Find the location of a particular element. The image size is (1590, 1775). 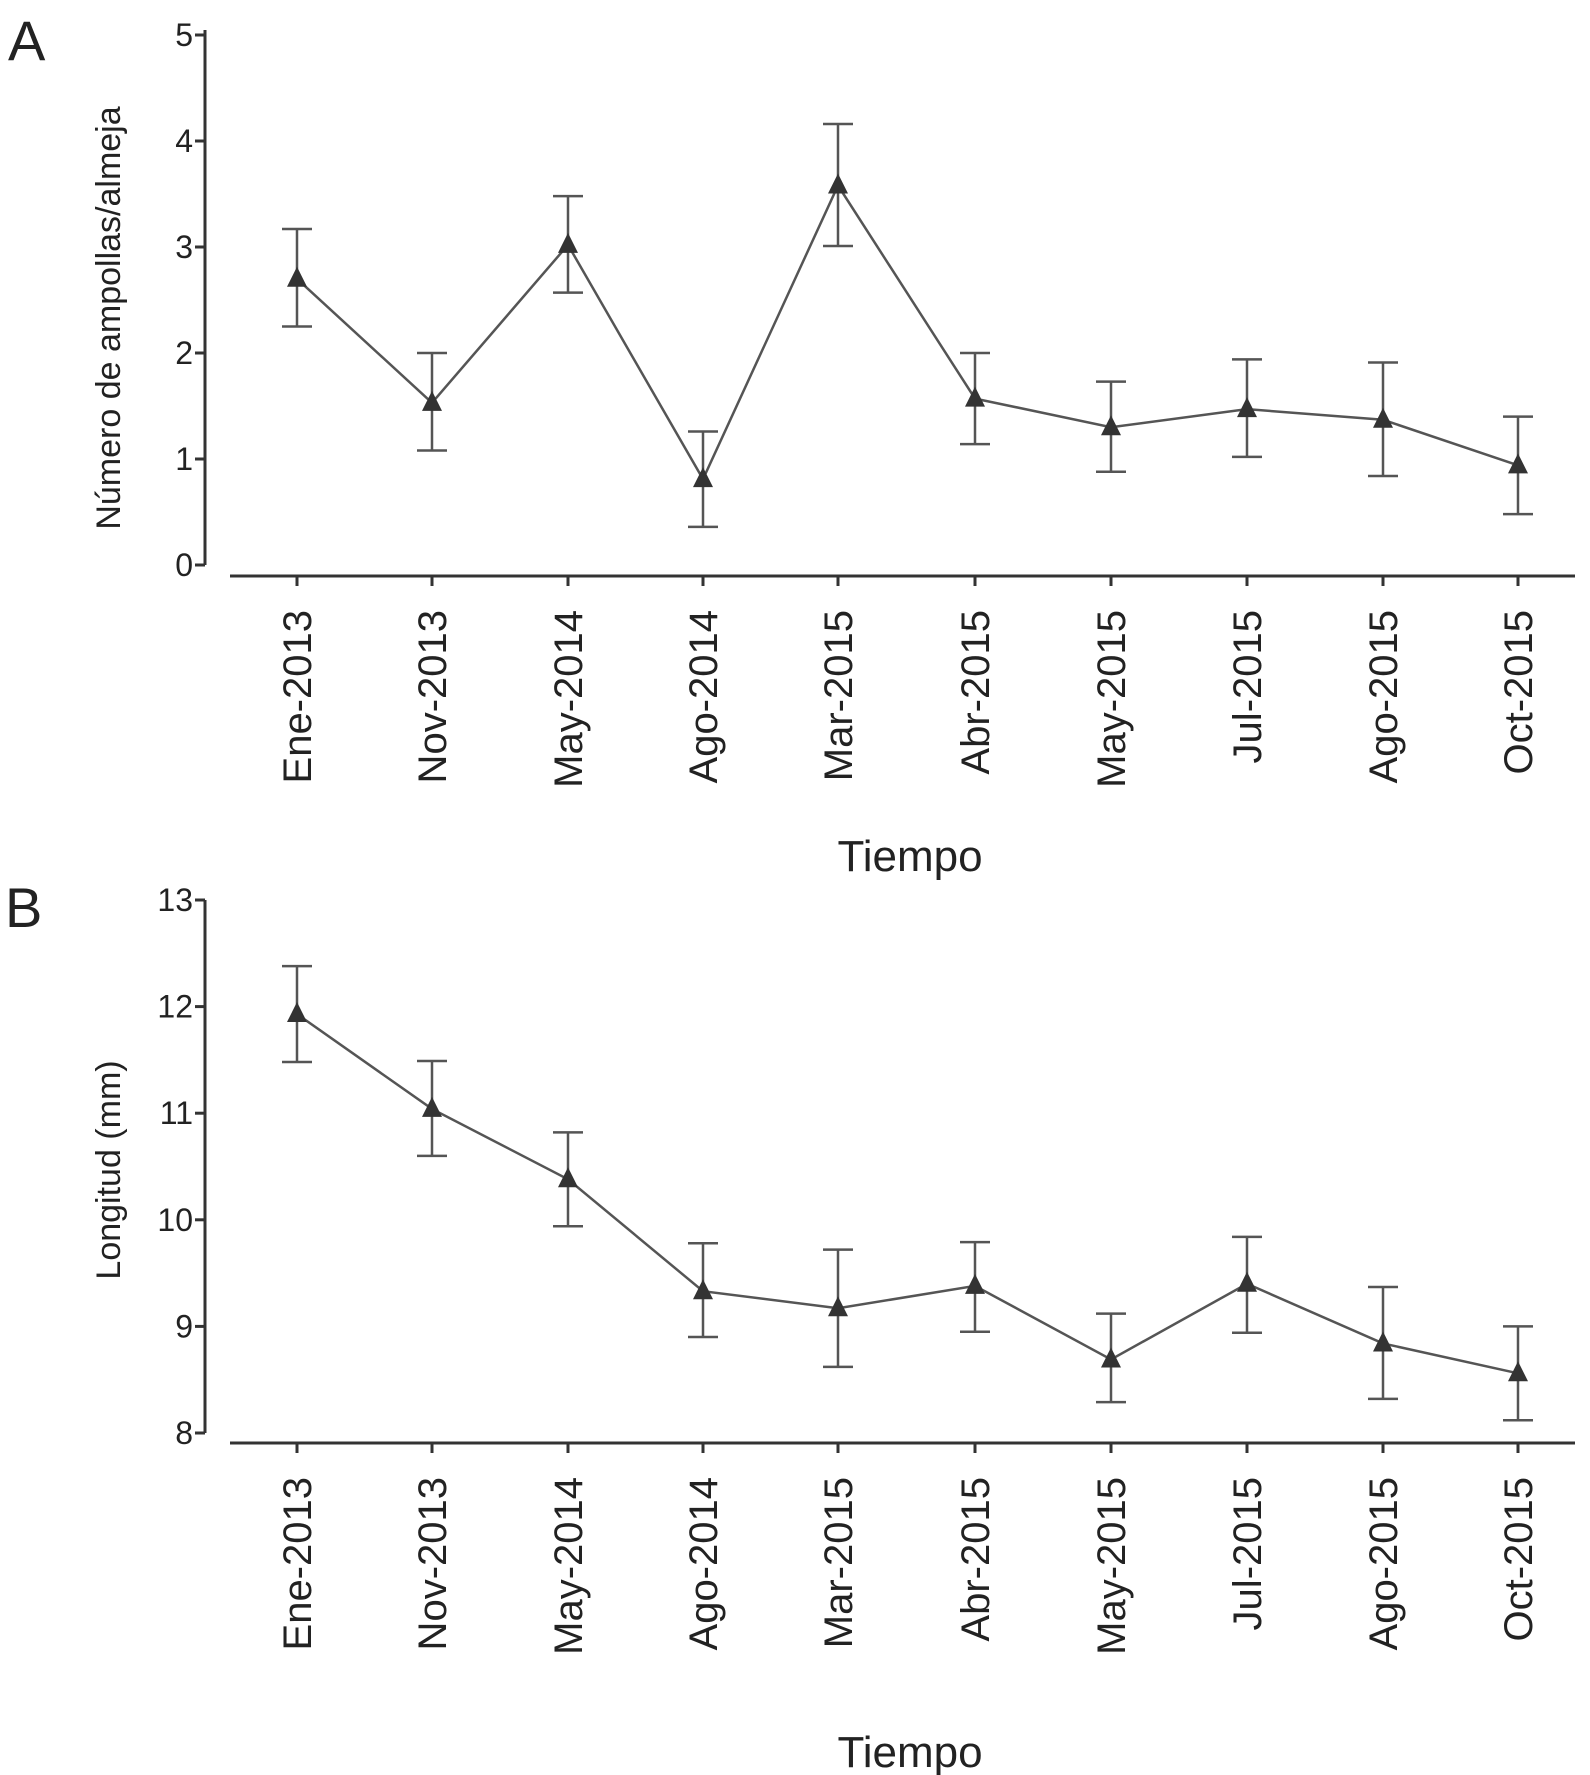

y-tick-label-b-0: 8 is located at coordinates (184, 1433).